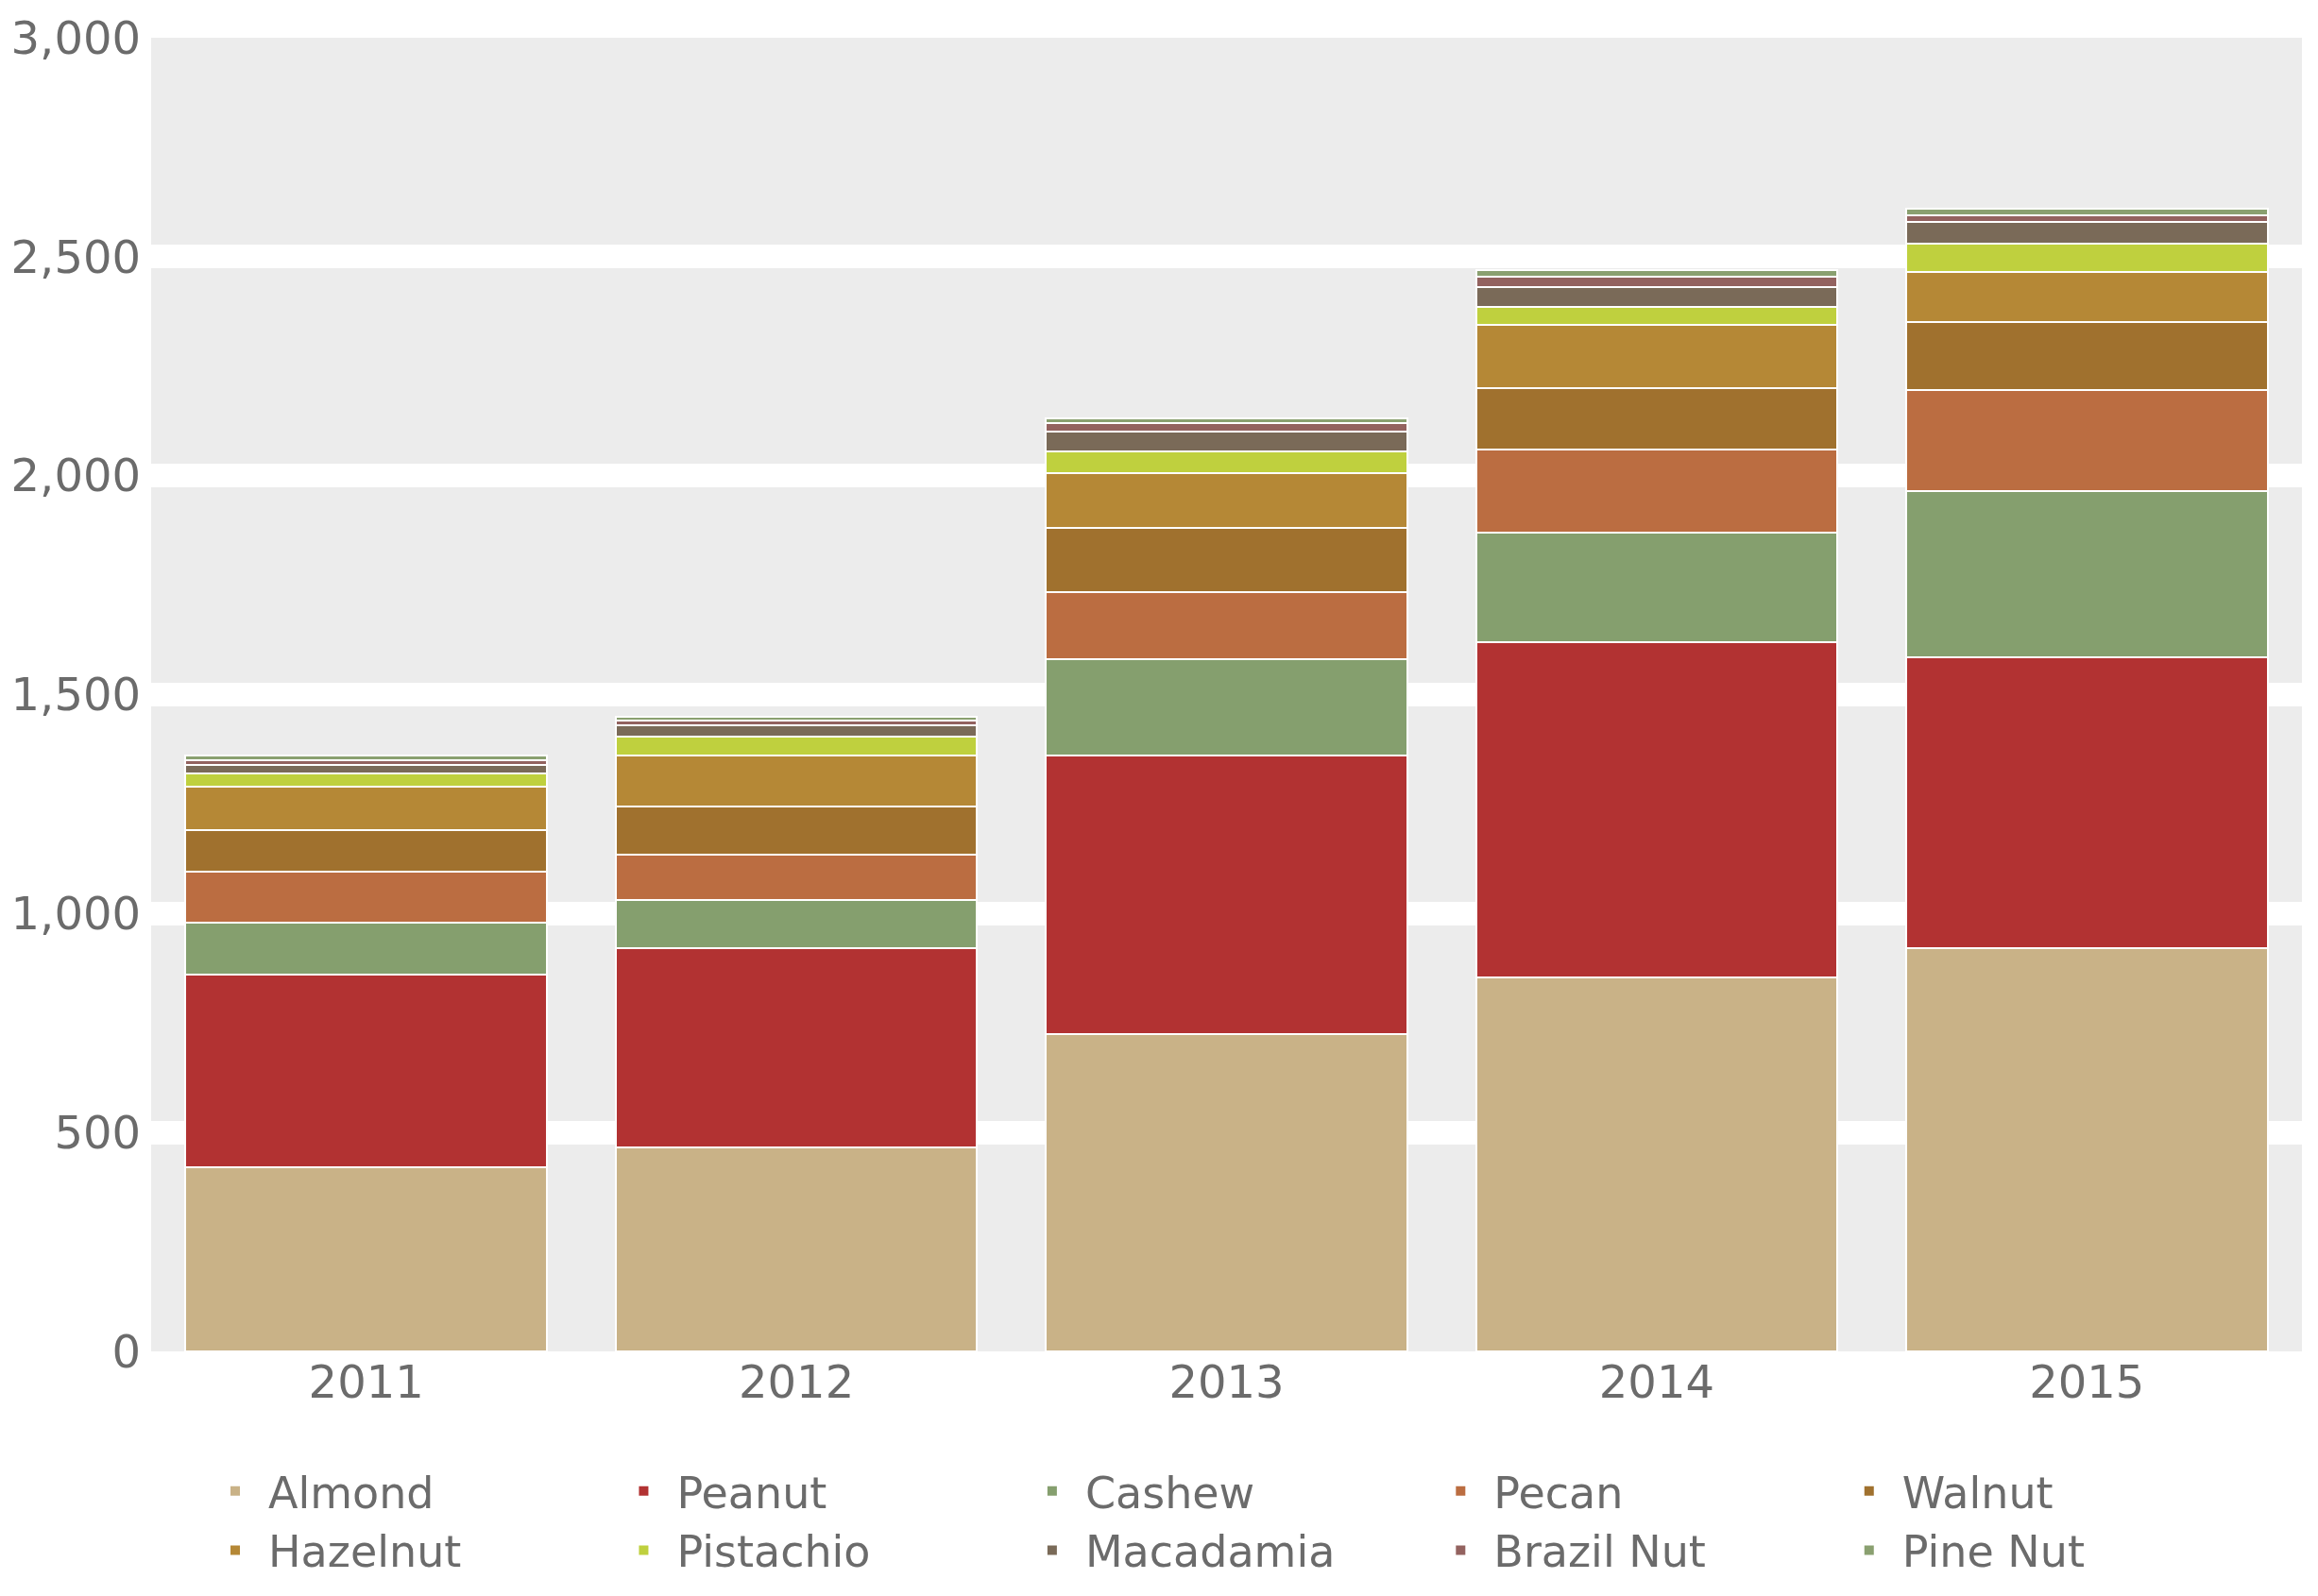  I want to click on legend-label: Pistachio, so click(773, 1552).